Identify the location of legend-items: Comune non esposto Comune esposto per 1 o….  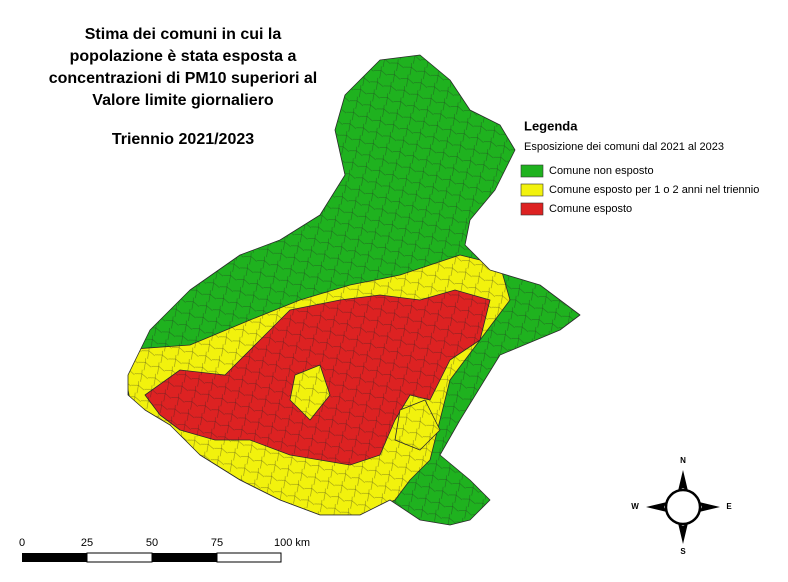
(639, 190).